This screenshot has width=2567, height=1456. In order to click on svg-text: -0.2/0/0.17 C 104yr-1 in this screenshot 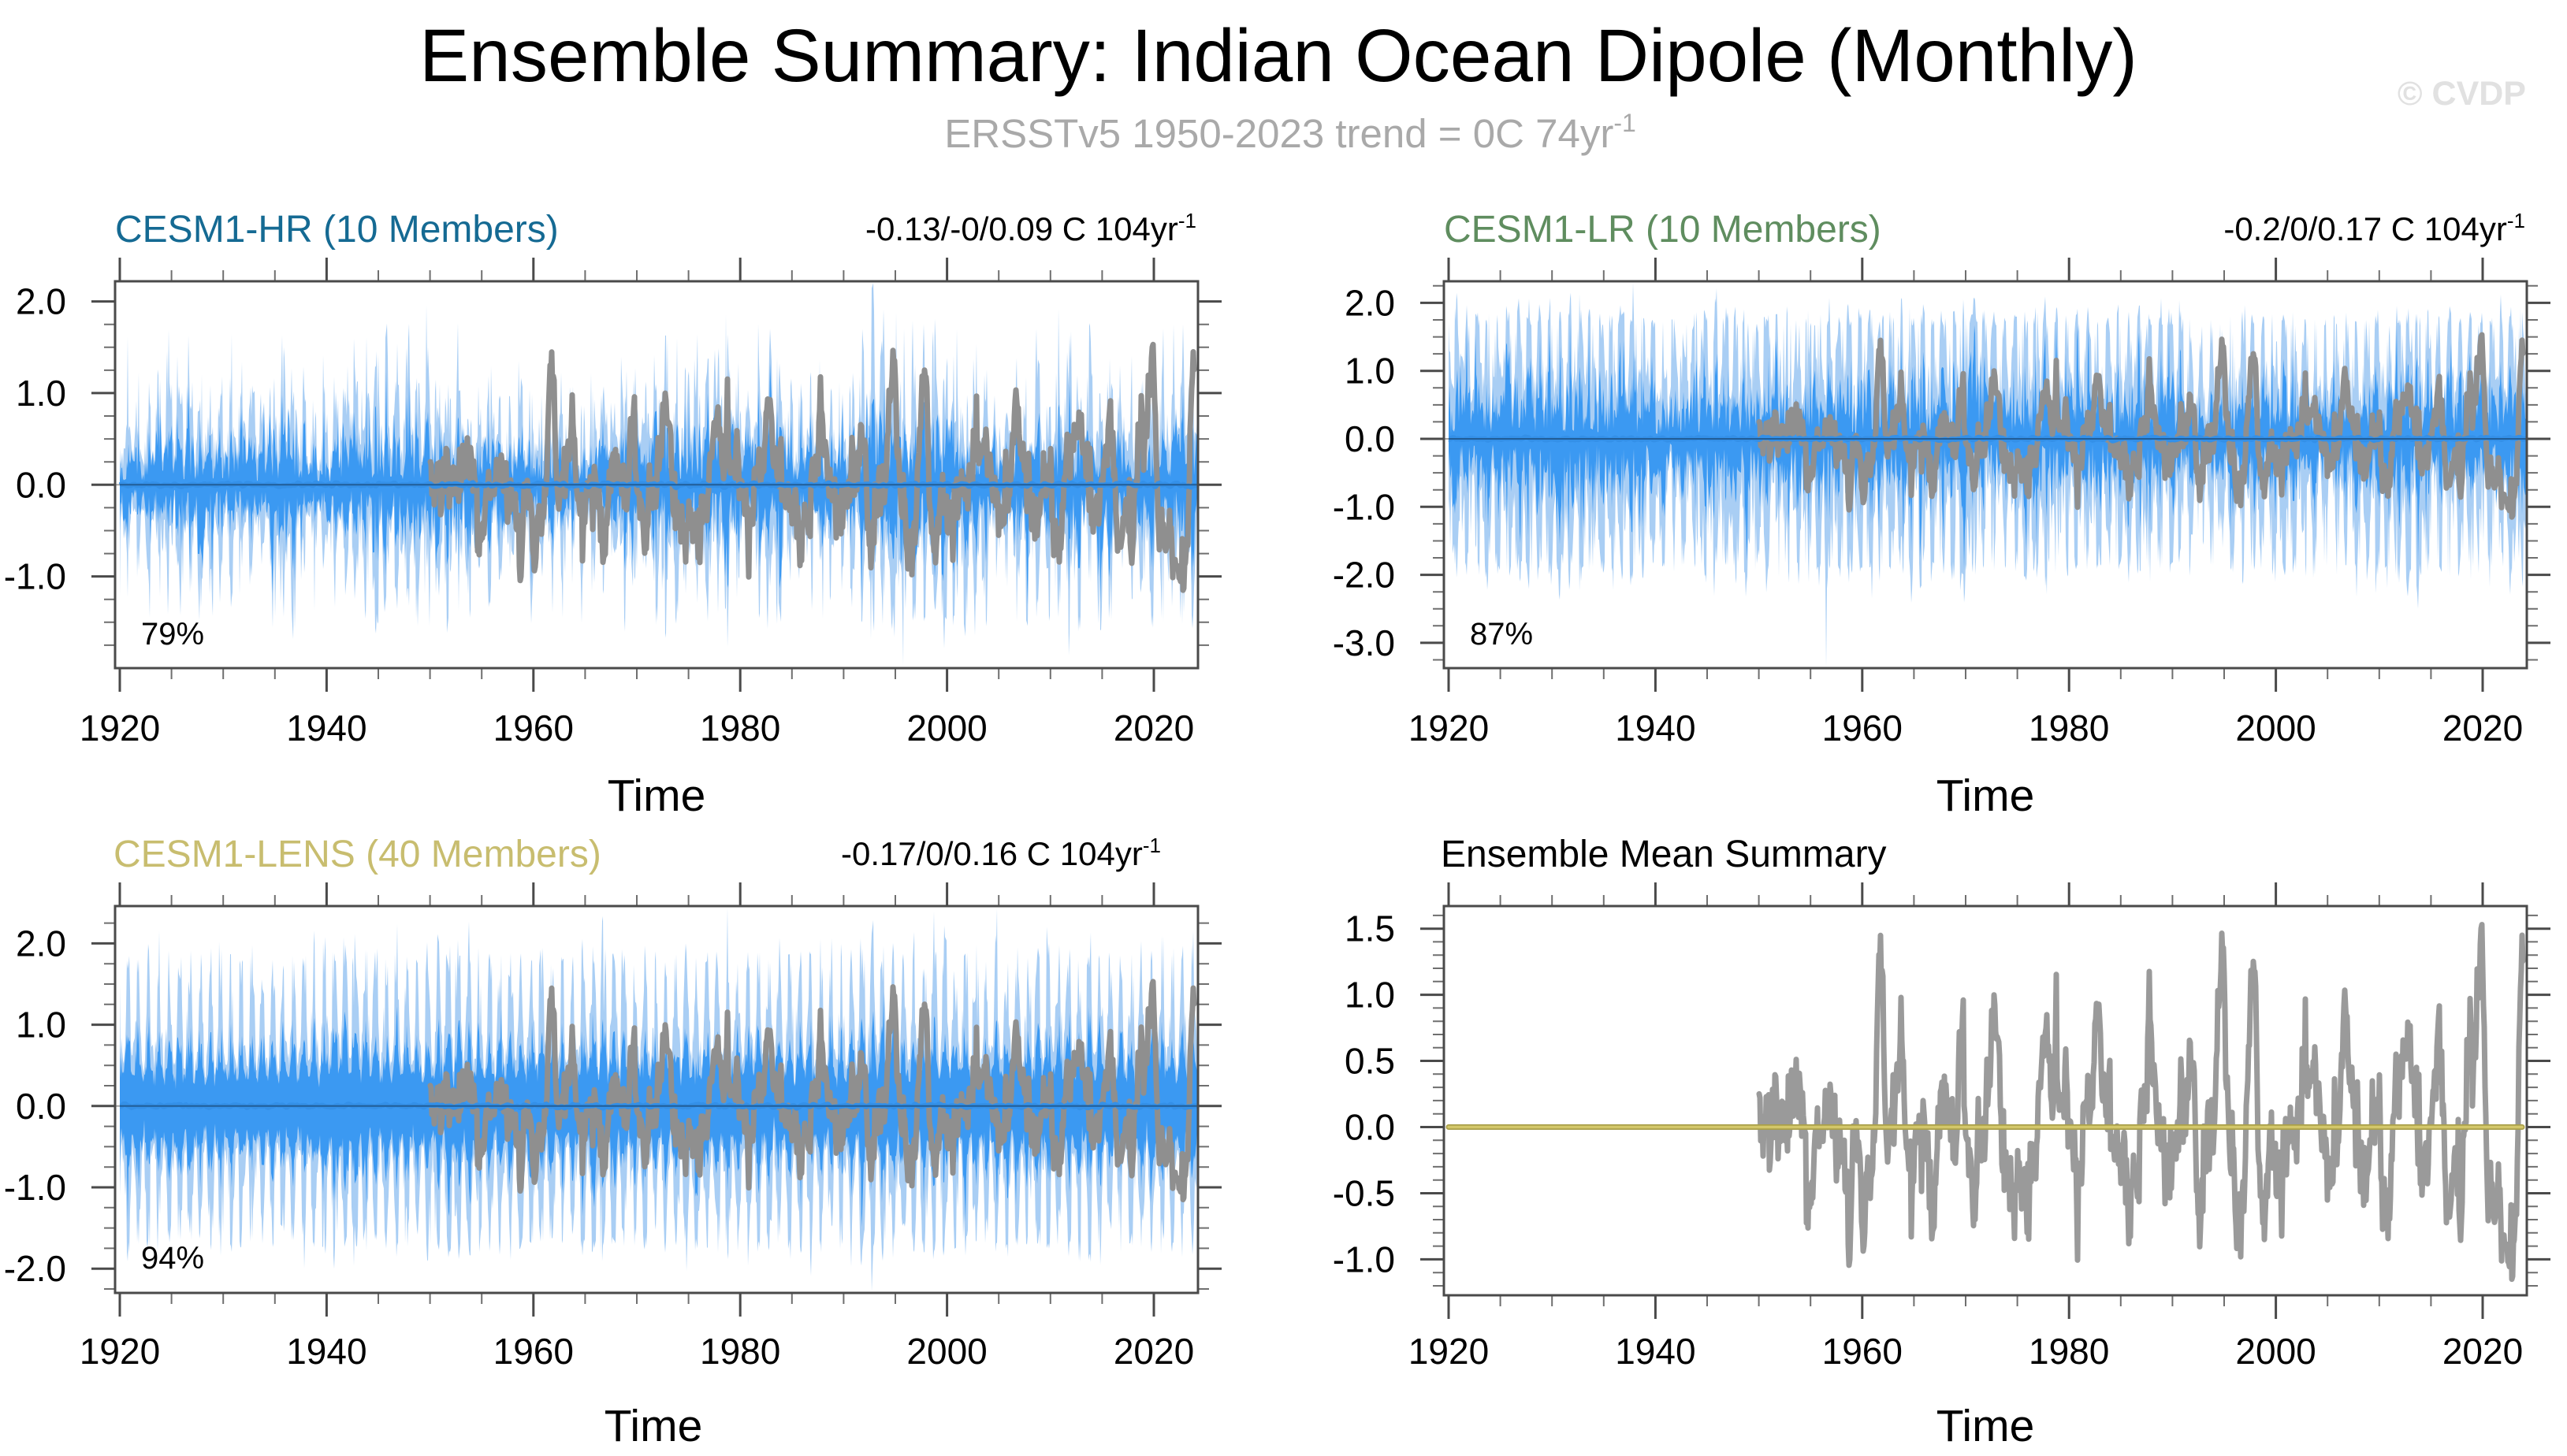, I will do `click(2374, 228)`.